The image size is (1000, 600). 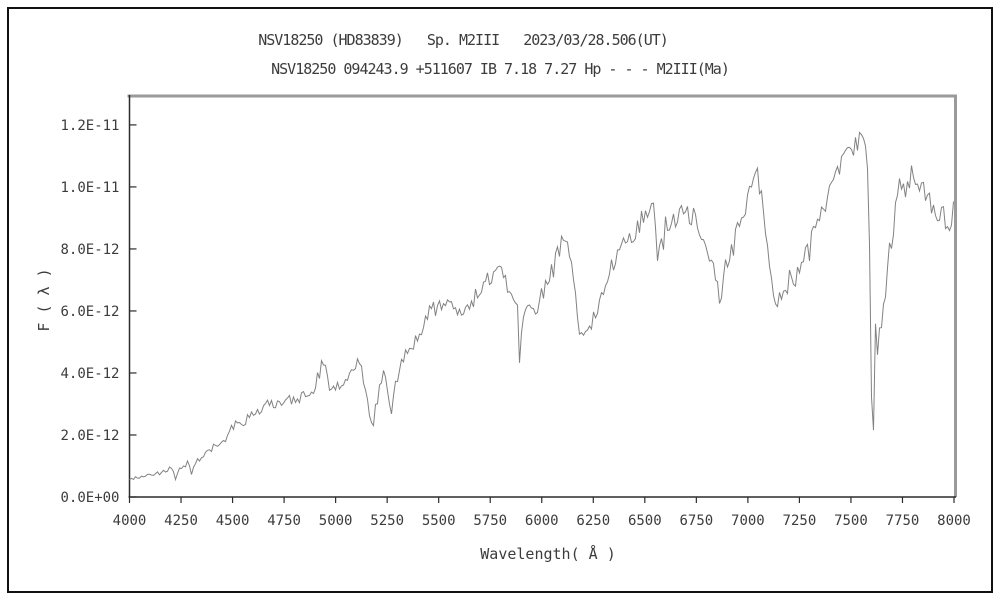 What do you see at coordinates (89, 436) in the screenshot?
I see `y-tick-label: 2.0E-12` at bounding box center [89, 436].